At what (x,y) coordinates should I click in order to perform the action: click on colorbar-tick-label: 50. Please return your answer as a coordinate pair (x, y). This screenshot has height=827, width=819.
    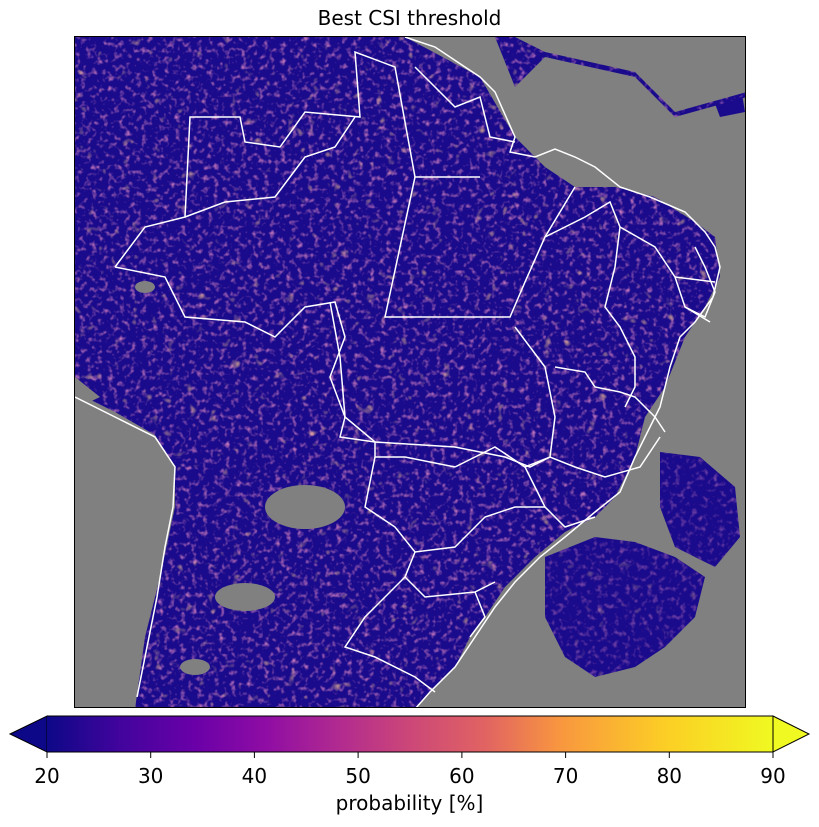
    Looking at the image, I should click on (358, 776).